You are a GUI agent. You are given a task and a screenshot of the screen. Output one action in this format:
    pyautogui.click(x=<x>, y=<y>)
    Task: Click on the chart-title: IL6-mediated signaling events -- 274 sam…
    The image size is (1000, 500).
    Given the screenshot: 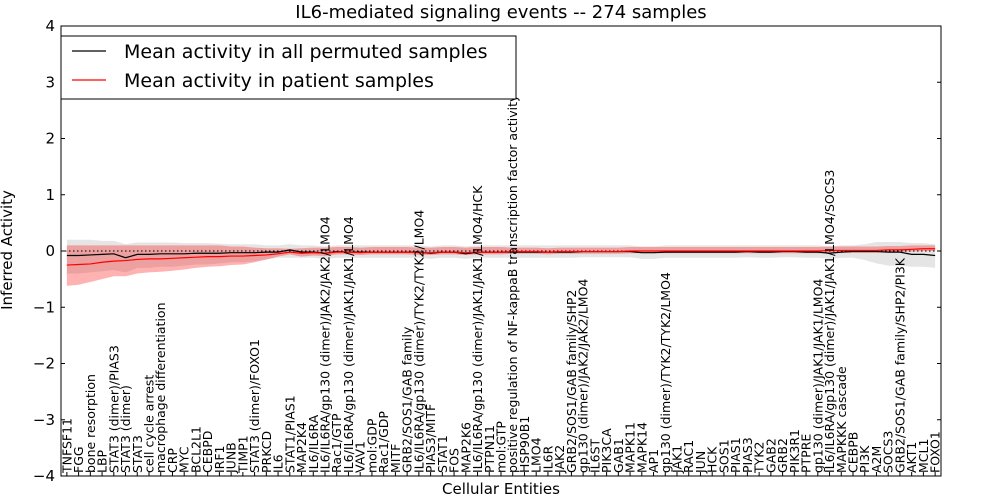 What is the action you would take?
    pyautogui.click(x=500, y=12)
    